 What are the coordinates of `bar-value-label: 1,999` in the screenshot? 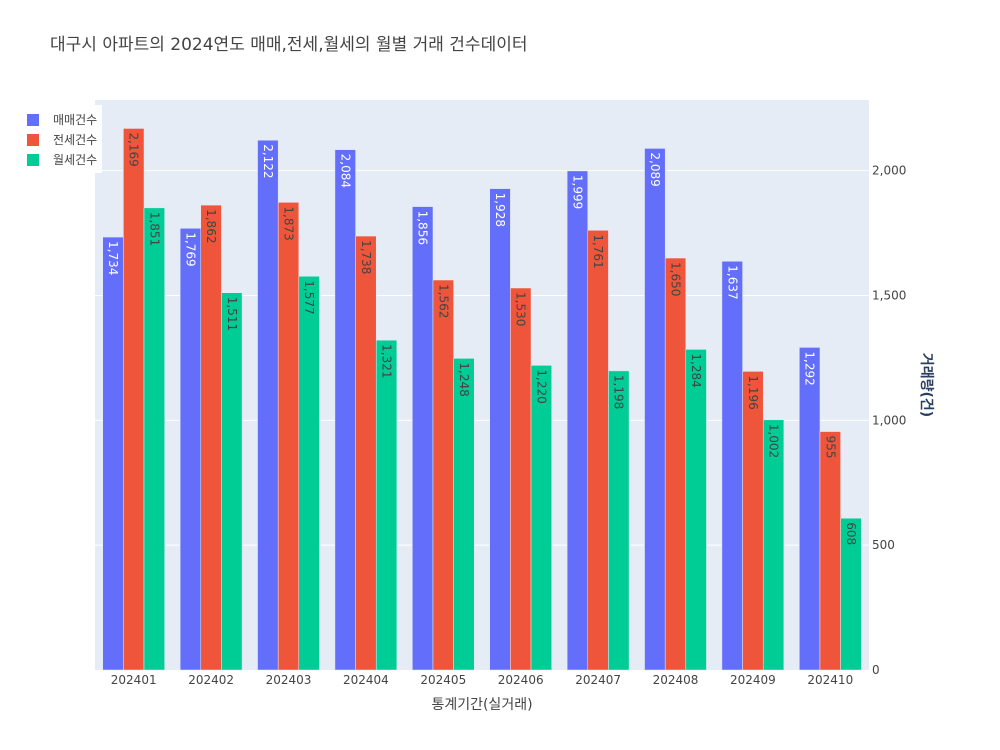 It's located at (577, 192).